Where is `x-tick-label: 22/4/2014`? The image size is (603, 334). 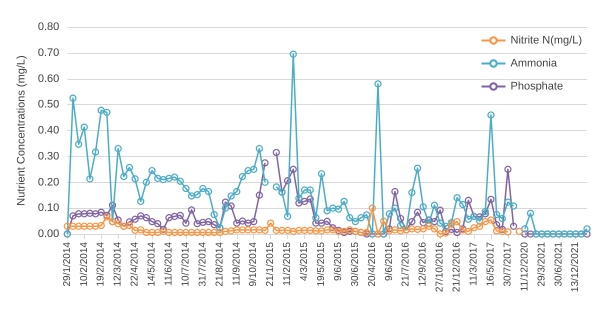
x-tick-label: 22/4/2014 is located at coordinates (135, 264).